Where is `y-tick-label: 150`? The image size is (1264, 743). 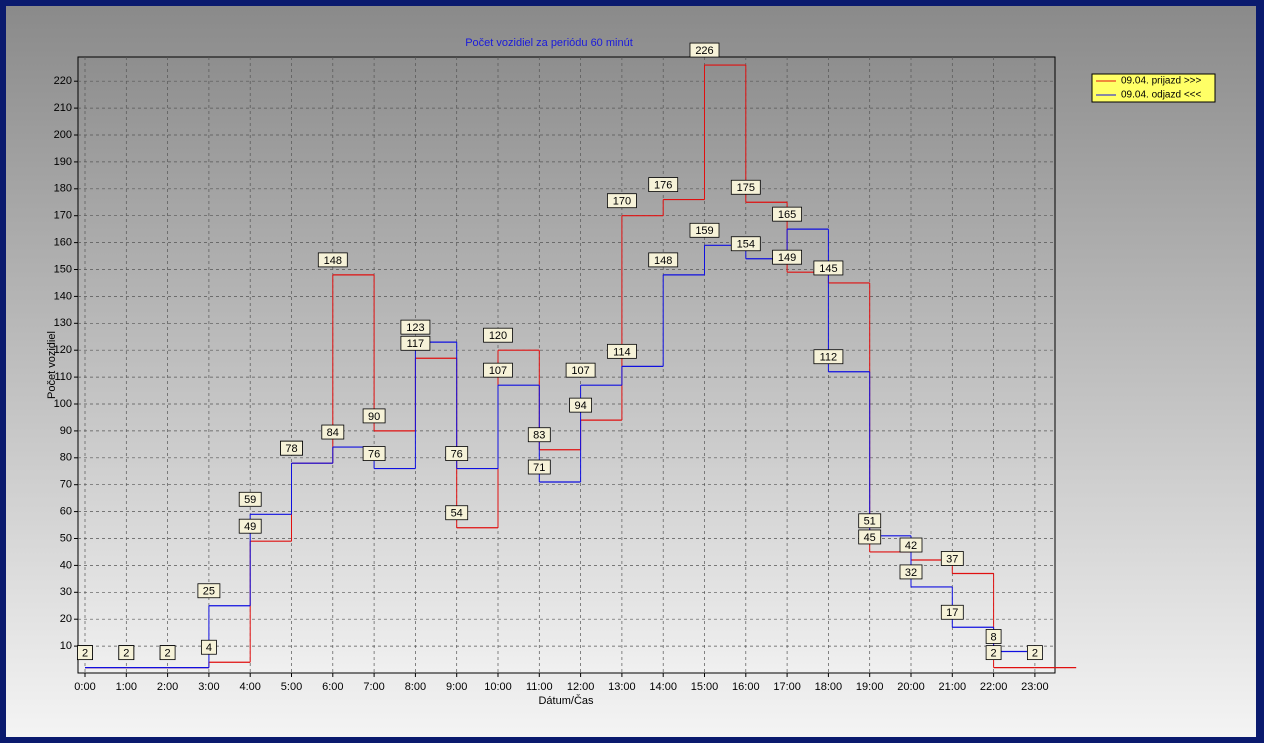 y-tick-label: 150 is located at coordinates (63, 269).